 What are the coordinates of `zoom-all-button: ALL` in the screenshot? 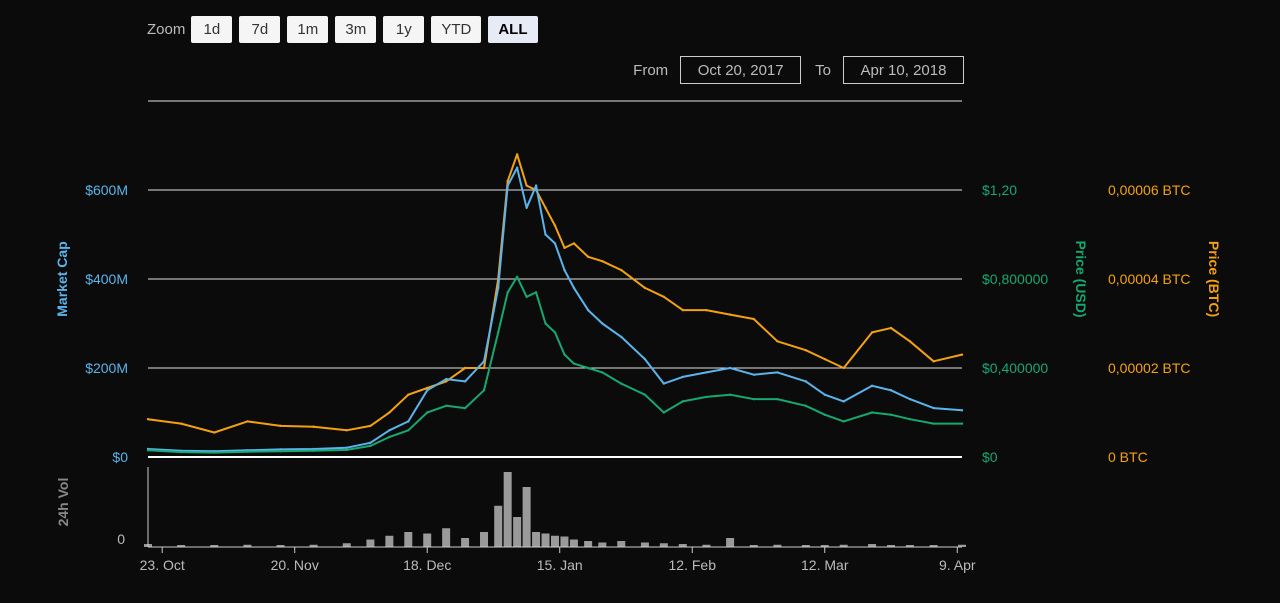 It's located at (513, 29).